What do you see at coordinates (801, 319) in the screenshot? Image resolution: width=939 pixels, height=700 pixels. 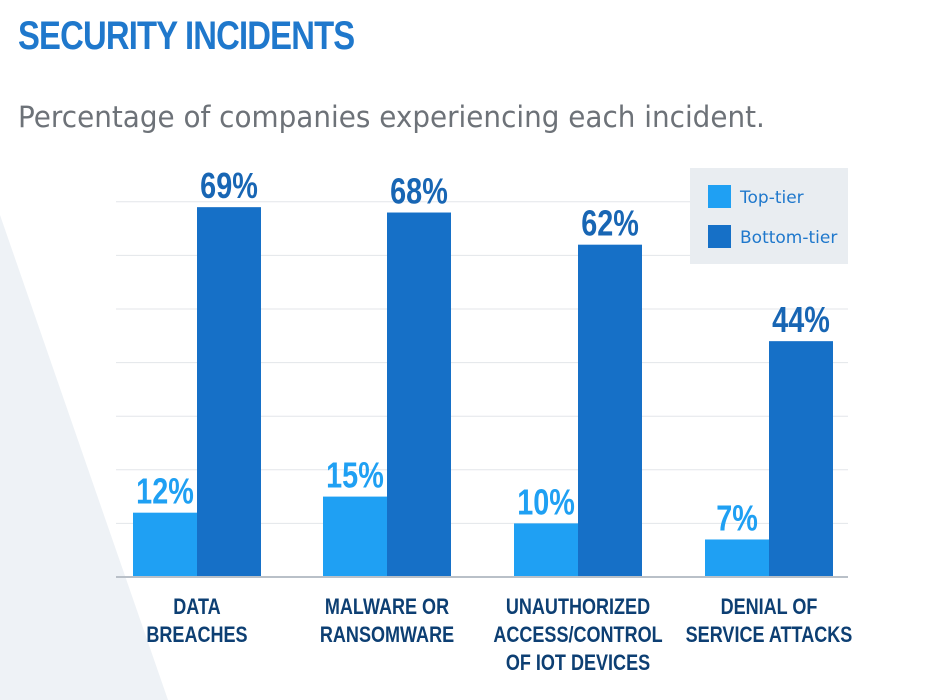 I see `value-label-bottom-tier: 44%` at bounding box center [801, 319].